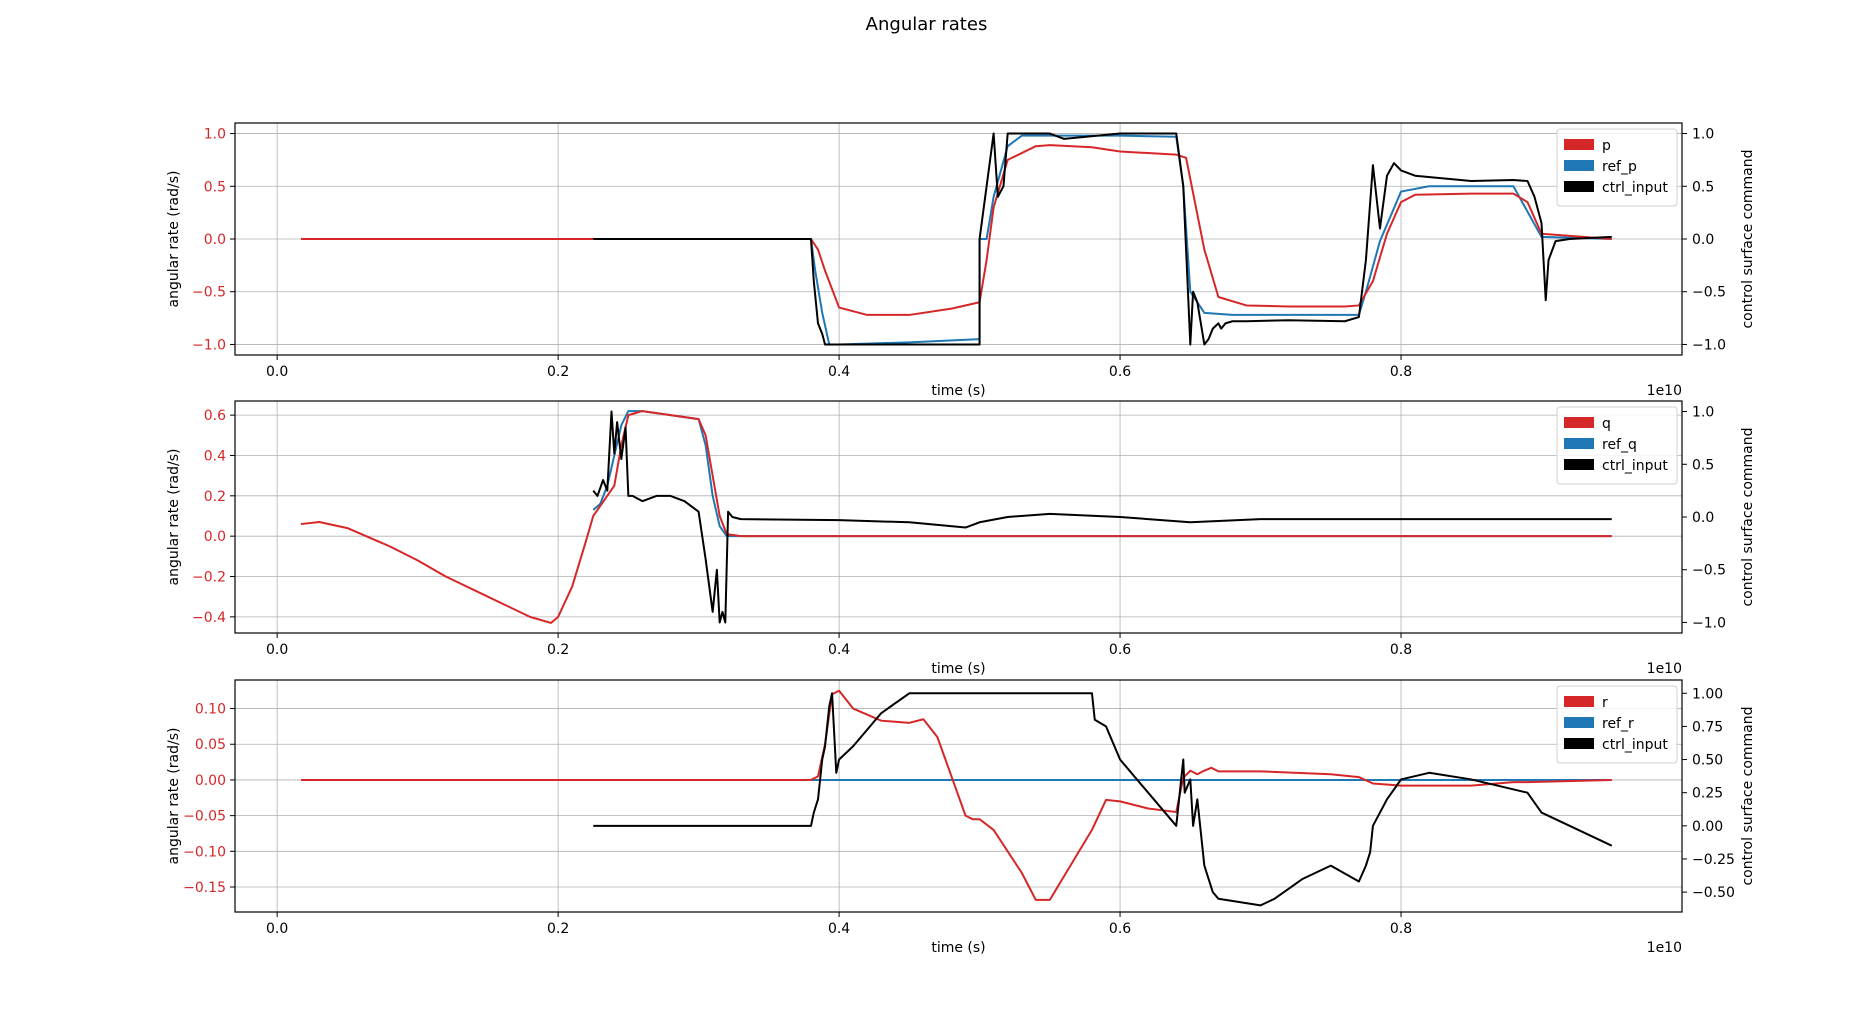  Describe the element at coordinates (209, 618) in the screenshot. I see `y-tick-label: −0.4` at that location.